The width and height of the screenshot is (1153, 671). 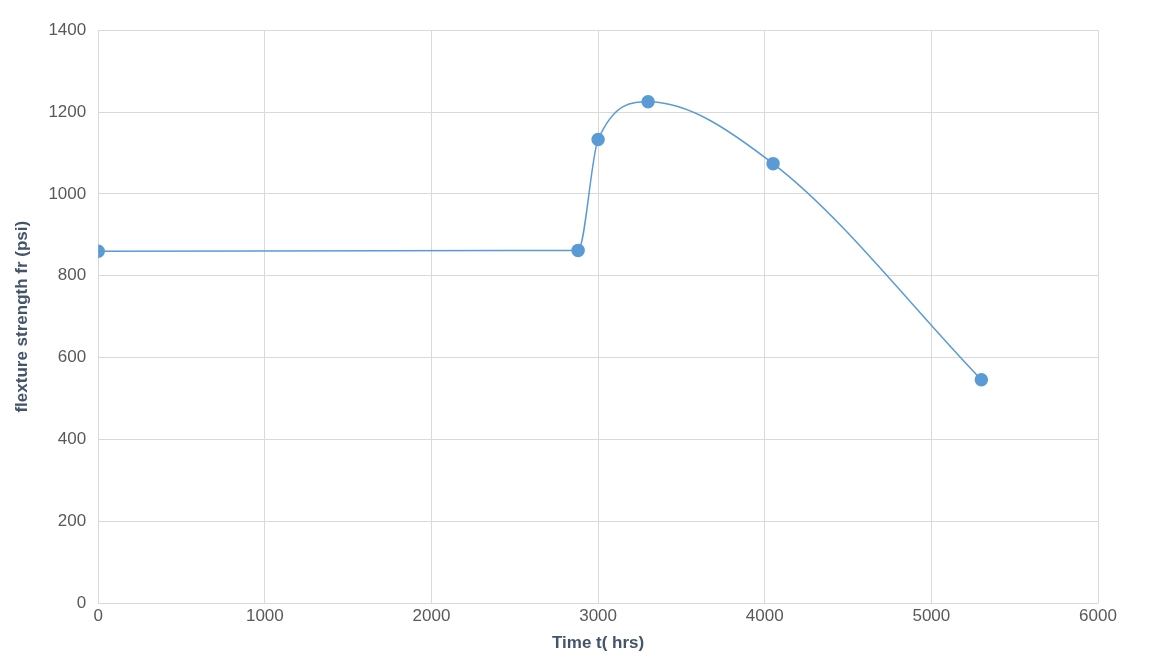 What do you see at coordinates (764, 616) in the screenshot?
I see `x-tick-label: 4000` at bounding box center [764, 616].